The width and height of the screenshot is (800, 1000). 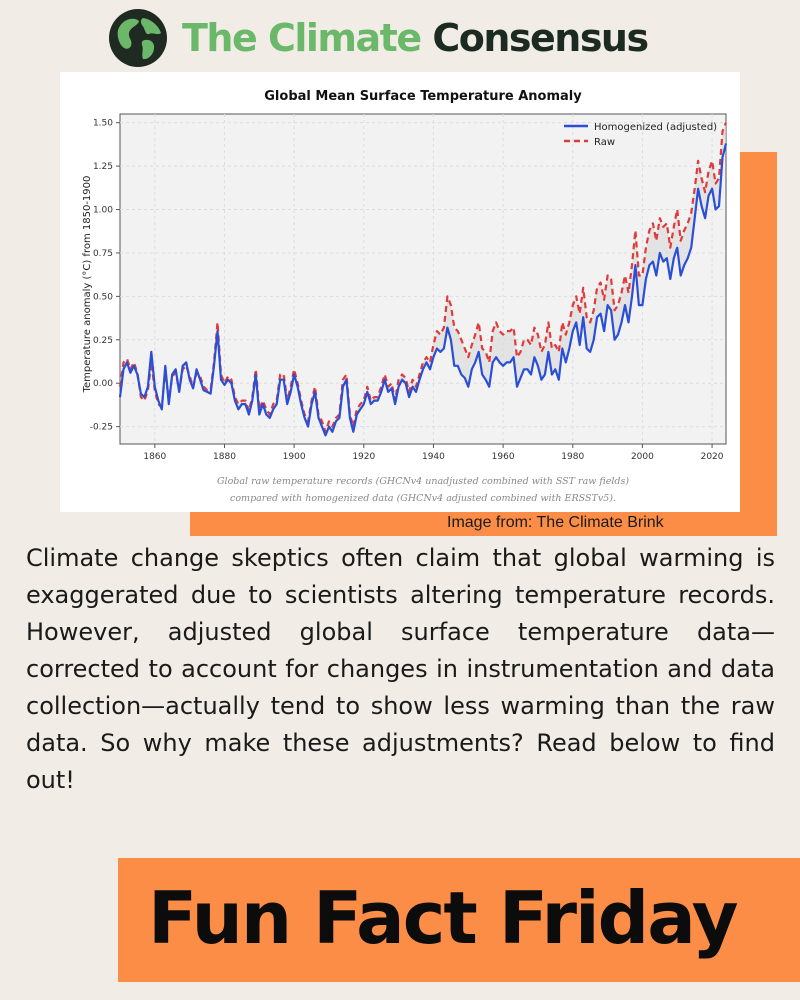 I want to click on brand-title-green: The Climate, so click(x=302, y=38).